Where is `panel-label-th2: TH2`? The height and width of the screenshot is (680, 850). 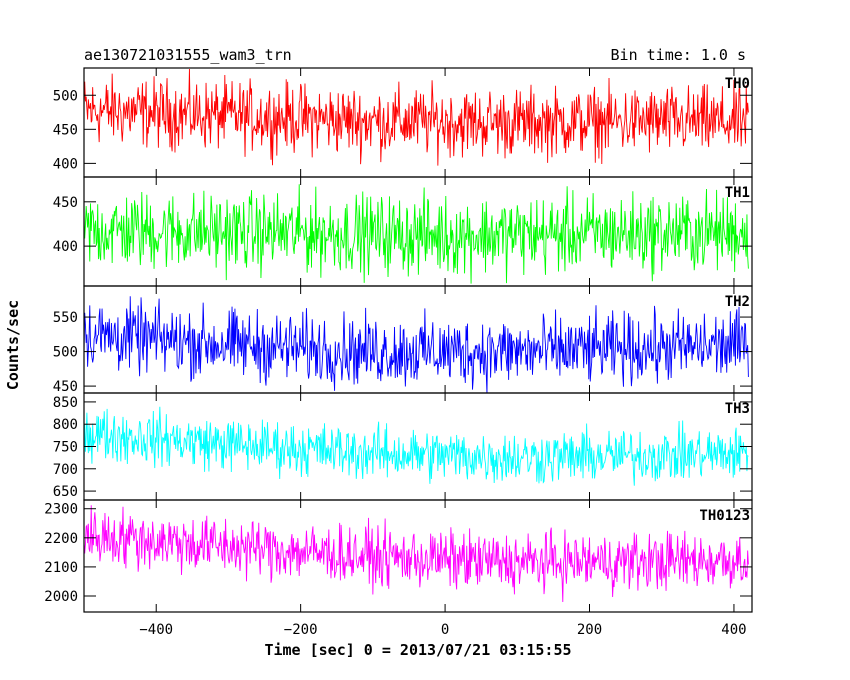
panel-label-th2: TH2 is located at coordinates (737, 302).